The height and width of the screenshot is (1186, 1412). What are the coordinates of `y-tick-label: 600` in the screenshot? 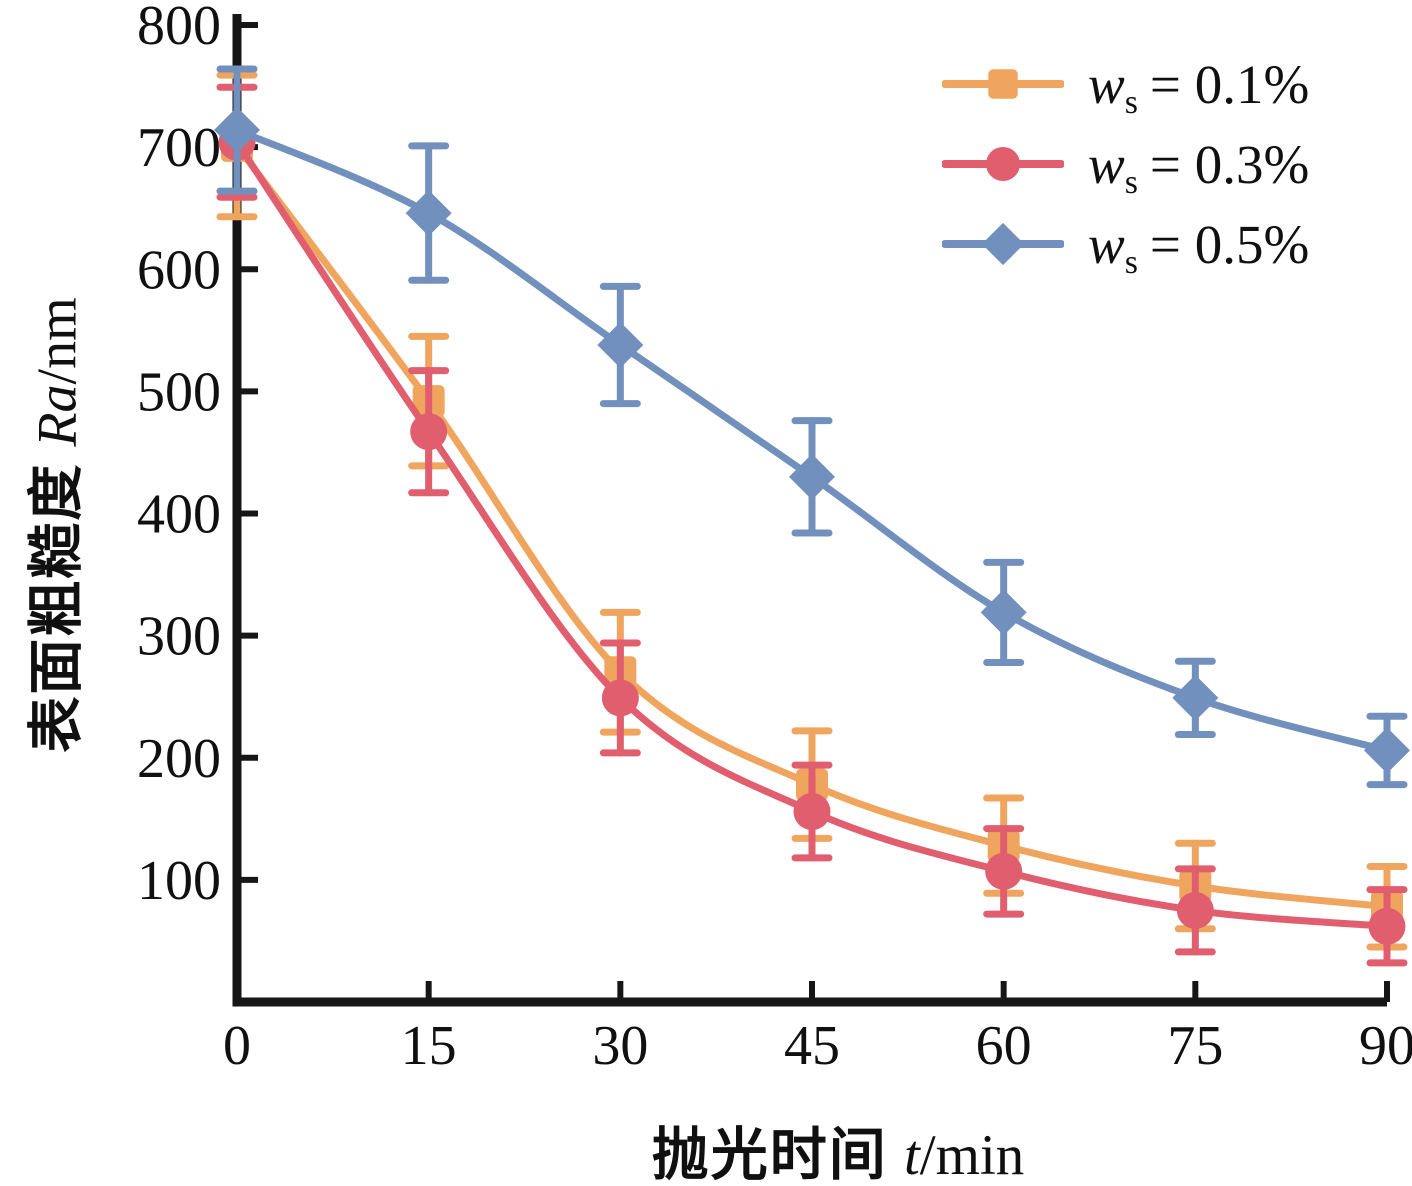 It's located at (179, 270).